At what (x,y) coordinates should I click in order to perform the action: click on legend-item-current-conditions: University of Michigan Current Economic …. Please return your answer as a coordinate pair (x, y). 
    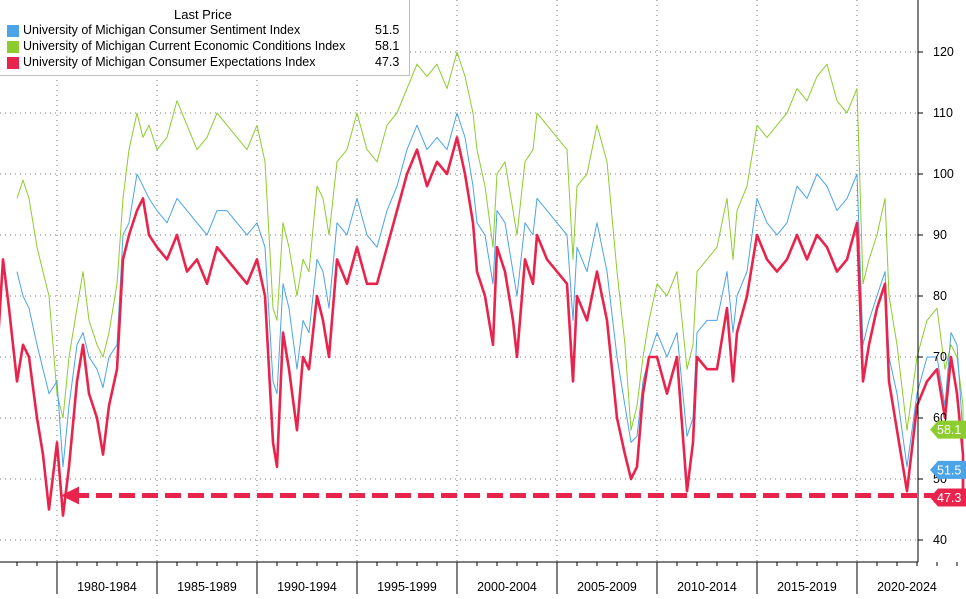
    Looking at the image, I should click on (207, 47).